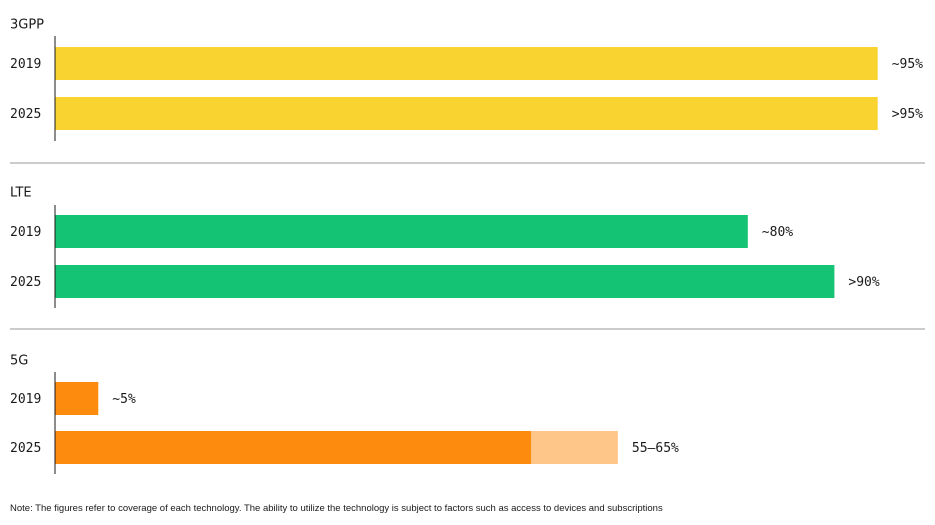 This screenshot has height=525, width=935. What do you see at coordinates (655, 448) in the screenshot?
I see `value-label: 55–65%` at bounding box center [655, 448].